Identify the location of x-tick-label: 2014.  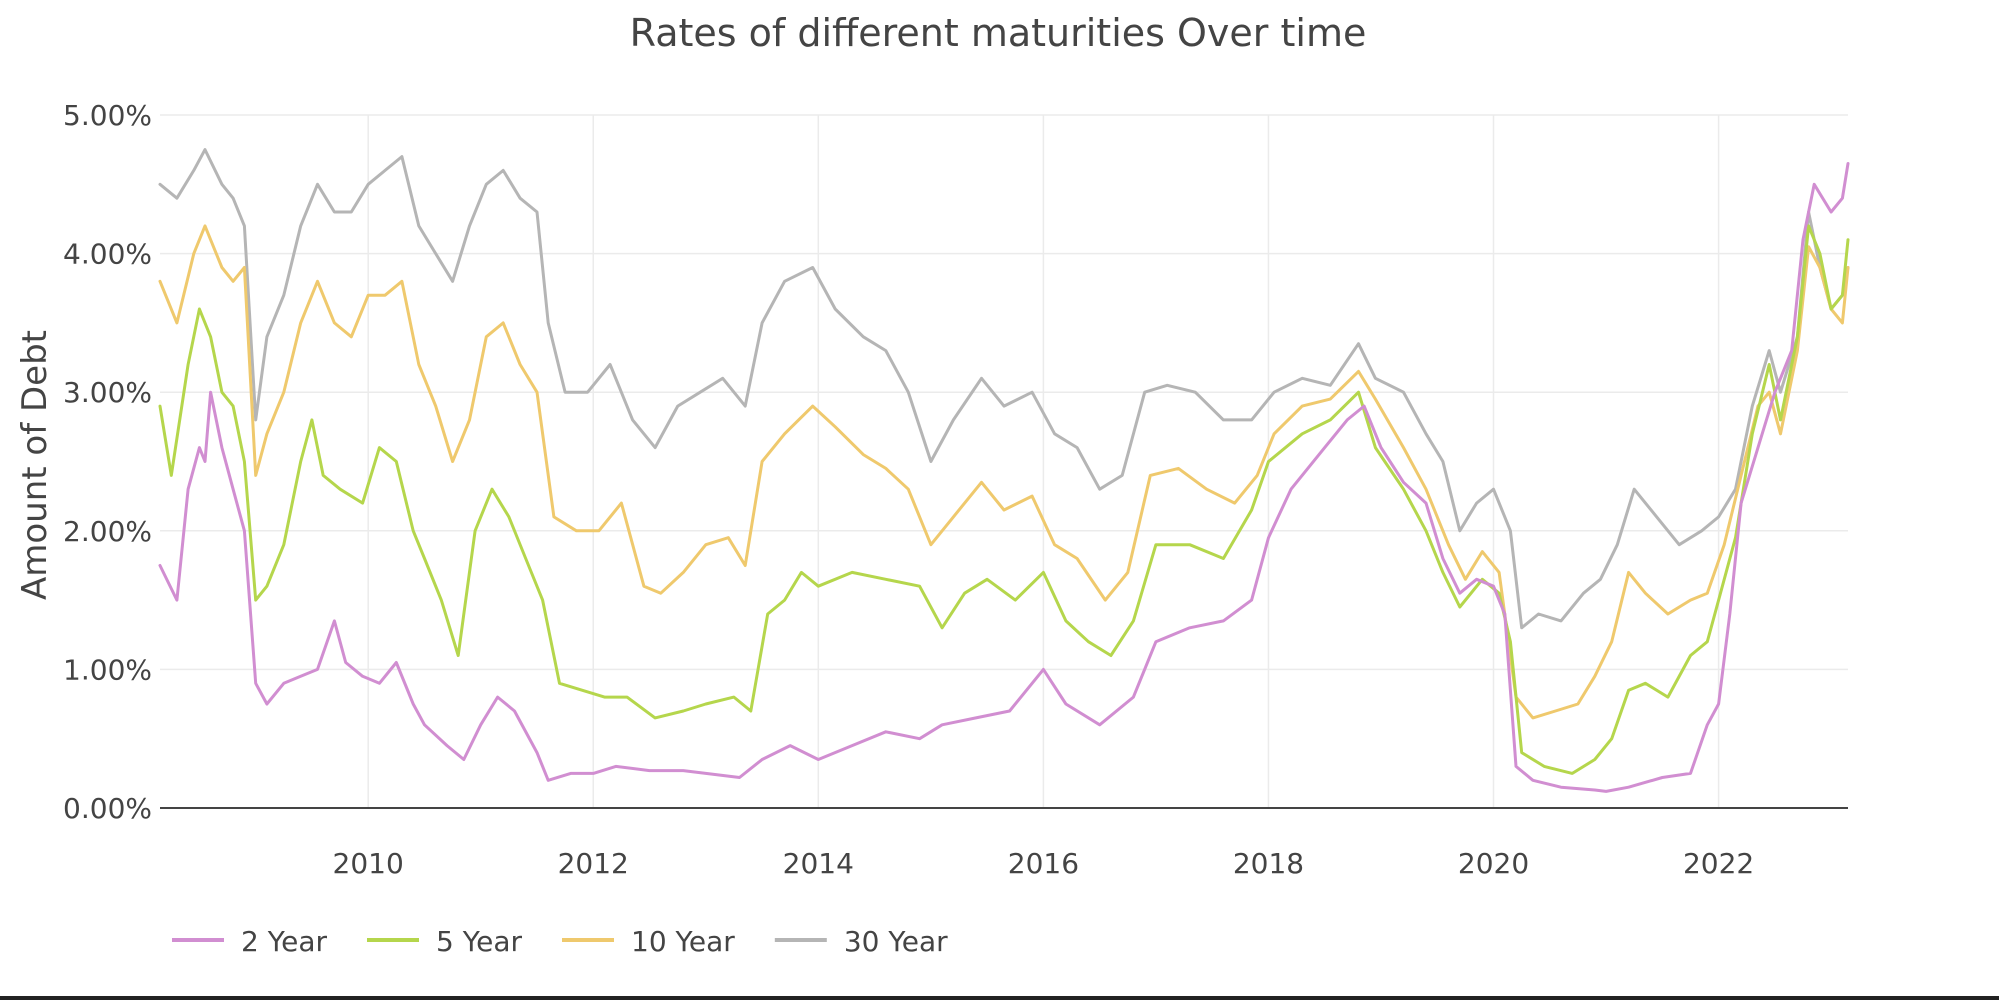
(818, 863).